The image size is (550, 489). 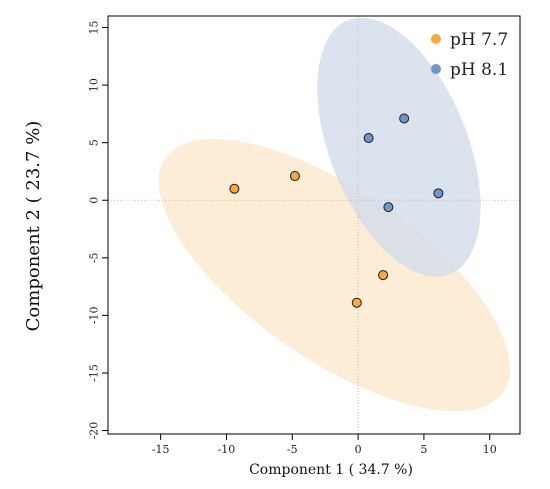 What do you see at coordinates (358, 449) in the screenshot?
I see `x-tick-label: 0` at bounding box center [358, 449].